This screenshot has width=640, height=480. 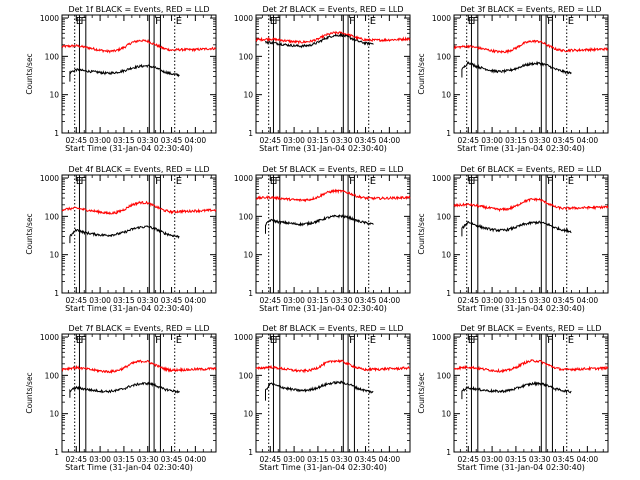 What do you see at coordinates (332, 328) in the screenshot?
I see `panel-title: Det 8f BLACK = Events, RED = LLD` at bounding box center [332, 328].